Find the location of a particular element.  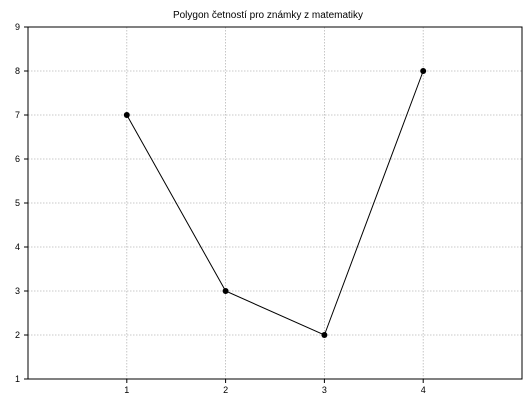

y-axis: 1 2 3 4 5 6 7 8 9 is located at coordinates (21, 203).